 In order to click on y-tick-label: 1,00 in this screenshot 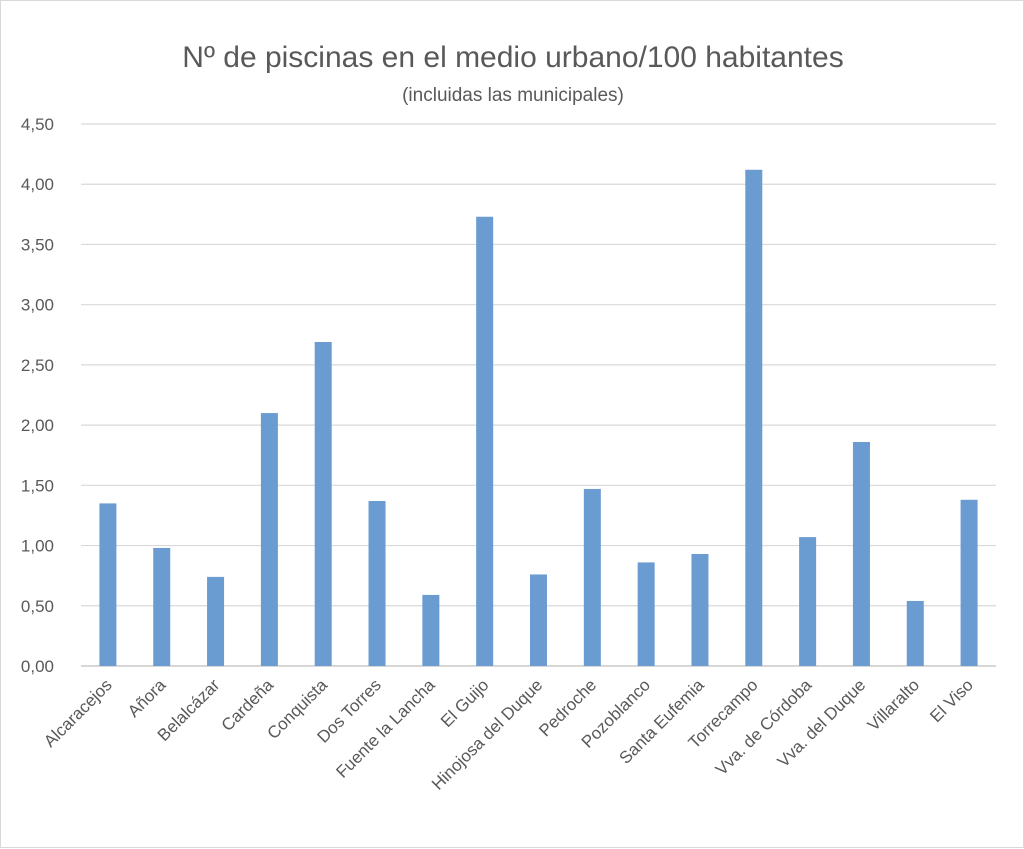, I will do `click(37, 546)`.